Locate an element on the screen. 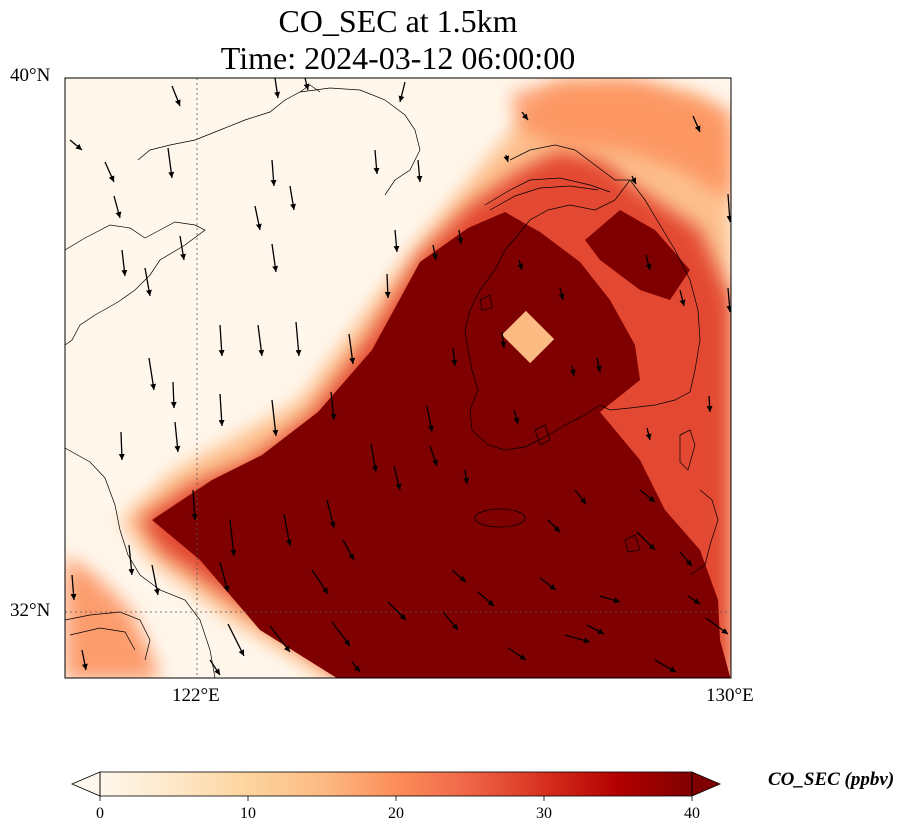 This screenshot has width=916, height=836. map-title-line1: CO_SEC at 1.5km is located at coordinates (398, 21).